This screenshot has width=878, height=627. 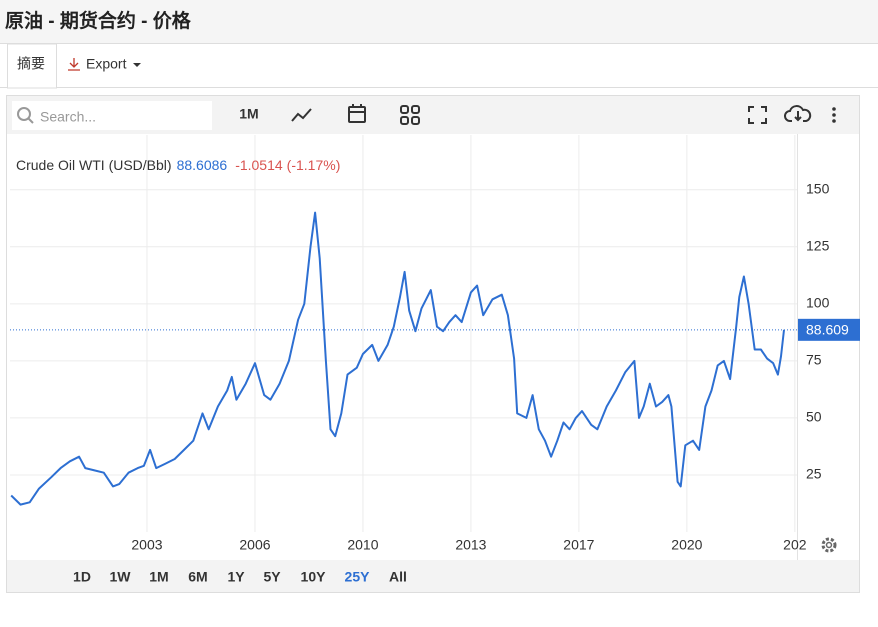 What do you see at coordinates (578, 545) in the screenshot?
I see `x-tick-label: 2017` at bounding box center [578, 545].